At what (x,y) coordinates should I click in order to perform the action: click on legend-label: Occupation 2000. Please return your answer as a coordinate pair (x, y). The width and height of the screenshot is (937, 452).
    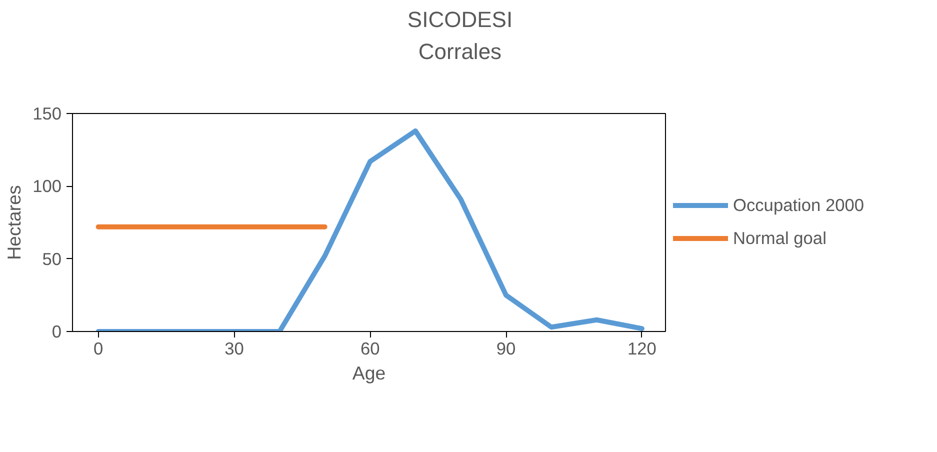
    Looking at the image, I should click on (798, 205).